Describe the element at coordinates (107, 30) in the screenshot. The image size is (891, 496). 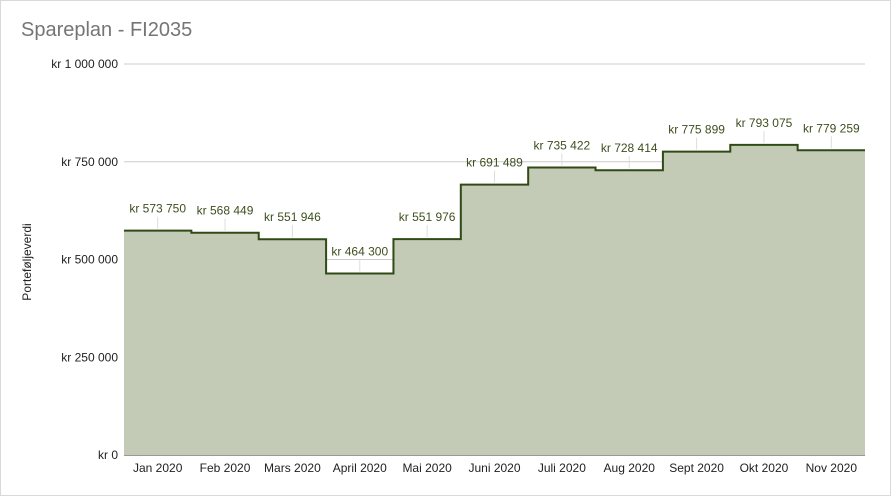
I see `chart-title: Spareplan - FI2035` at that location.